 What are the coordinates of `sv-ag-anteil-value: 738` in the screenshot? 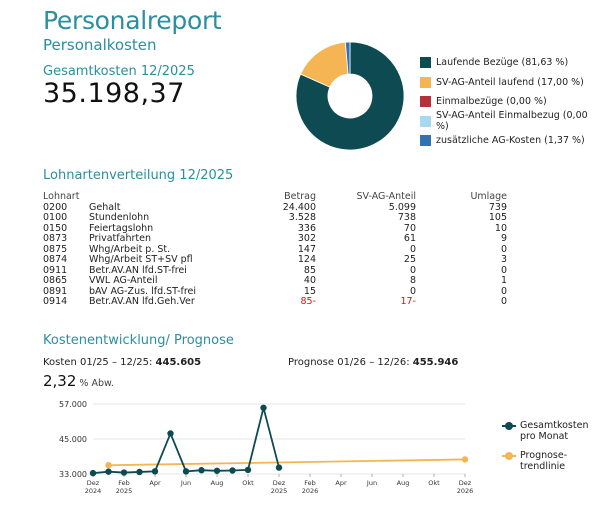 It's located at (406, 217).